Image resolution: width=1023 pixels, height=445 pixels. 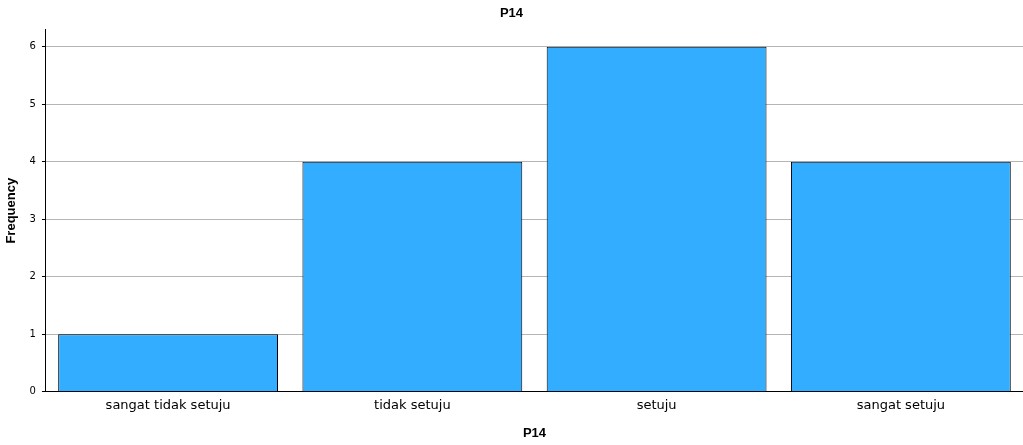 What do you see at coordinates (32, 391) in the screenshot?
I see `y-tick-label: 0` at bounding box center [32, 391].